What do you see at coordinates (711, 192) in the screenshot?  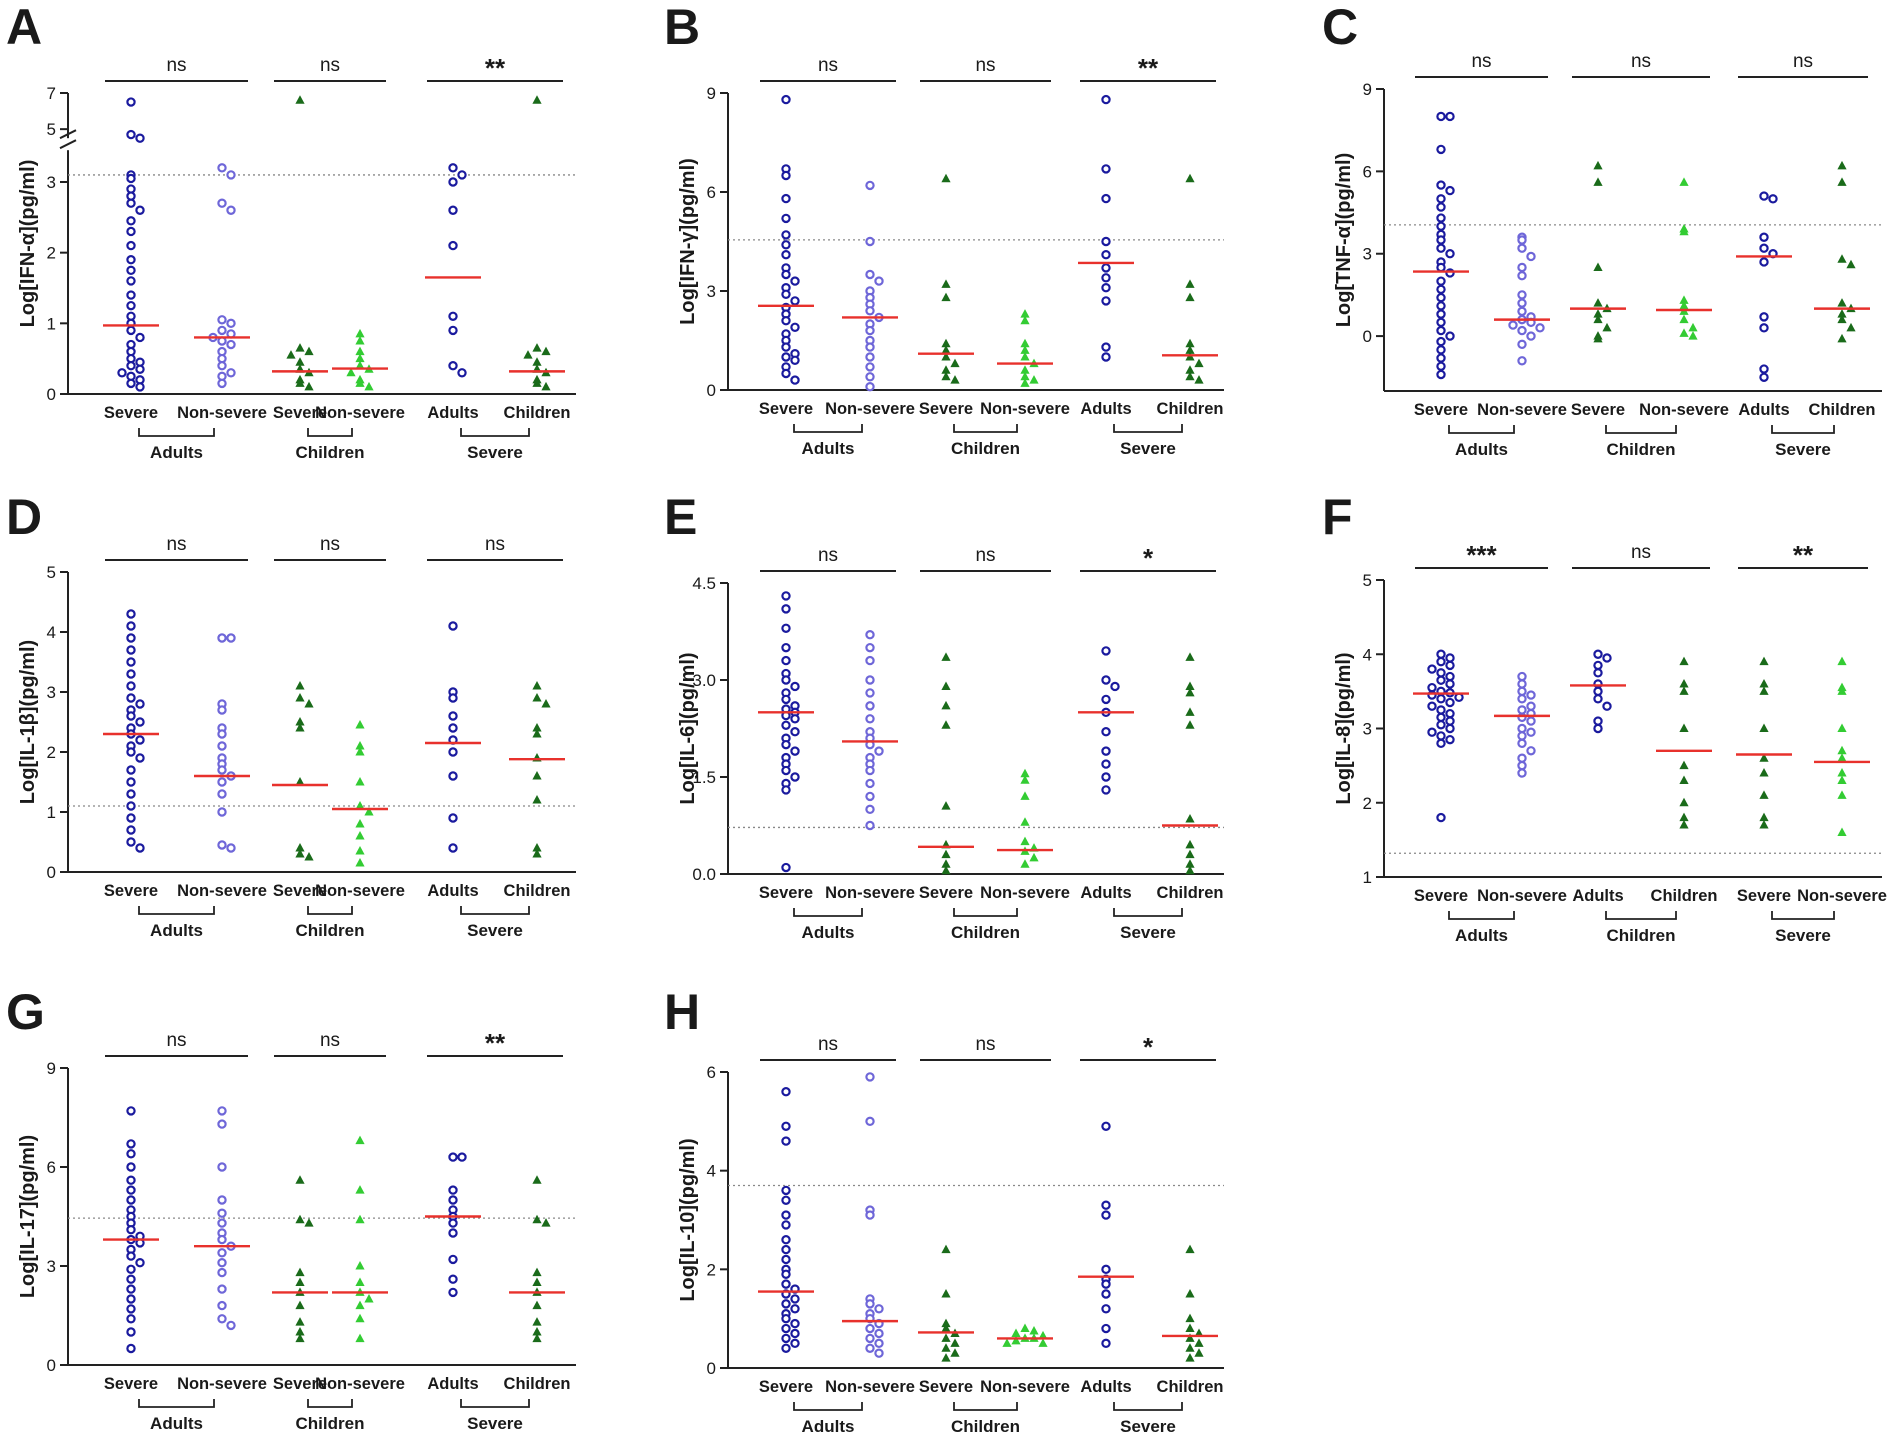 I see `y-tick-label: 6` at bounding box center [711, 192].